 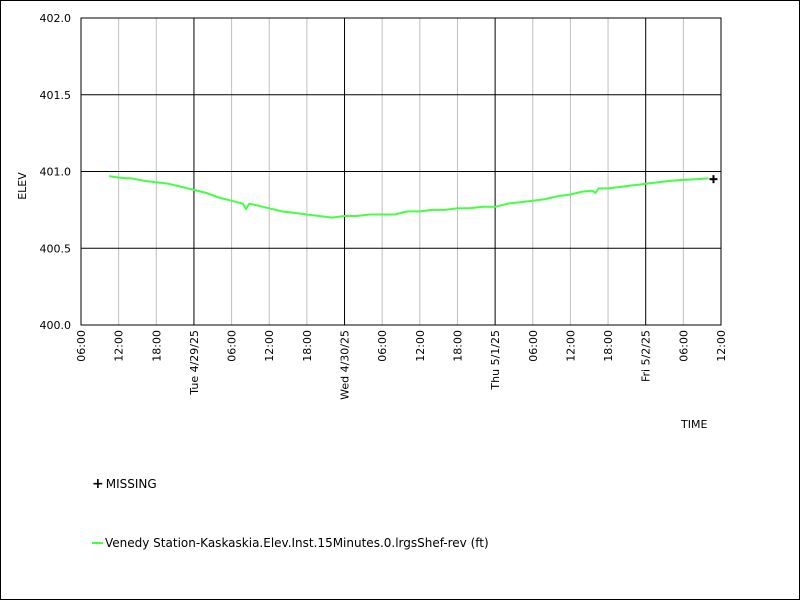 I want to click on y-axis-title: ELEV, so click(x=22, y=186).